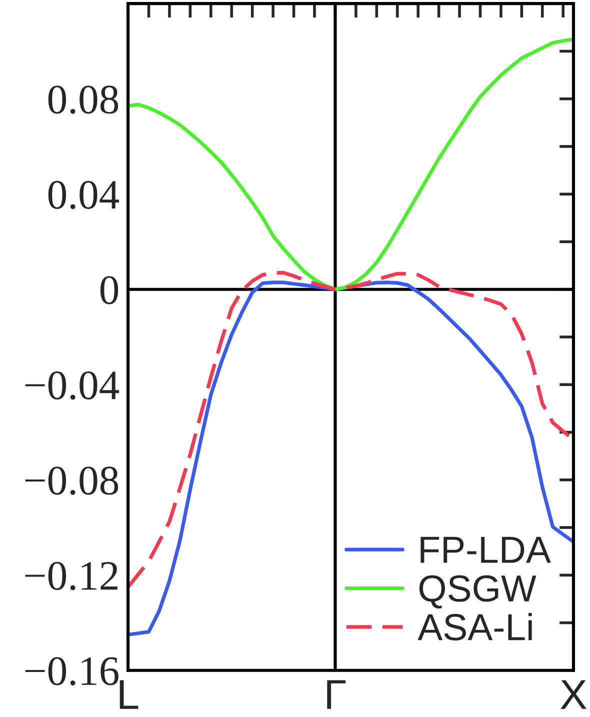 The width and height of the screenshot is (590, 717). What do you see at coordinates (109, 290) in the screenshot?
I see `y-tick-label: 0` at bounding box center [109, 290].